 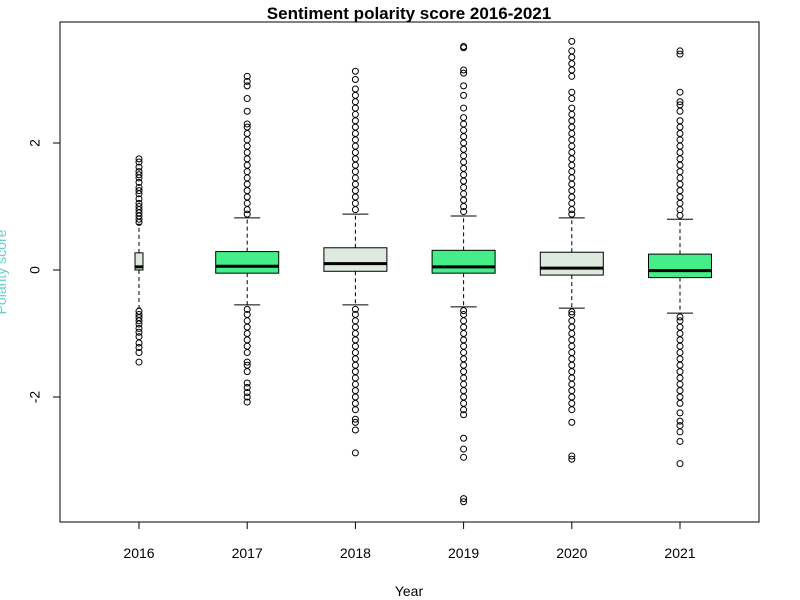 I want to click on x-tick-label: 2020, so click(x=571, y=553).